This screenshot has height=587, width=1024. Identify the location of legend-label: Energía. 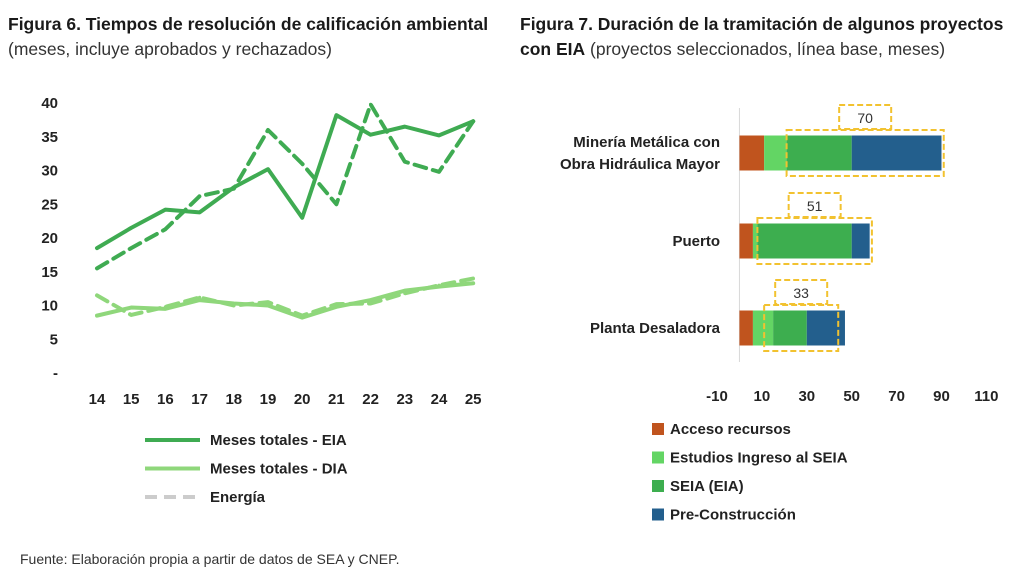
(238, 497).